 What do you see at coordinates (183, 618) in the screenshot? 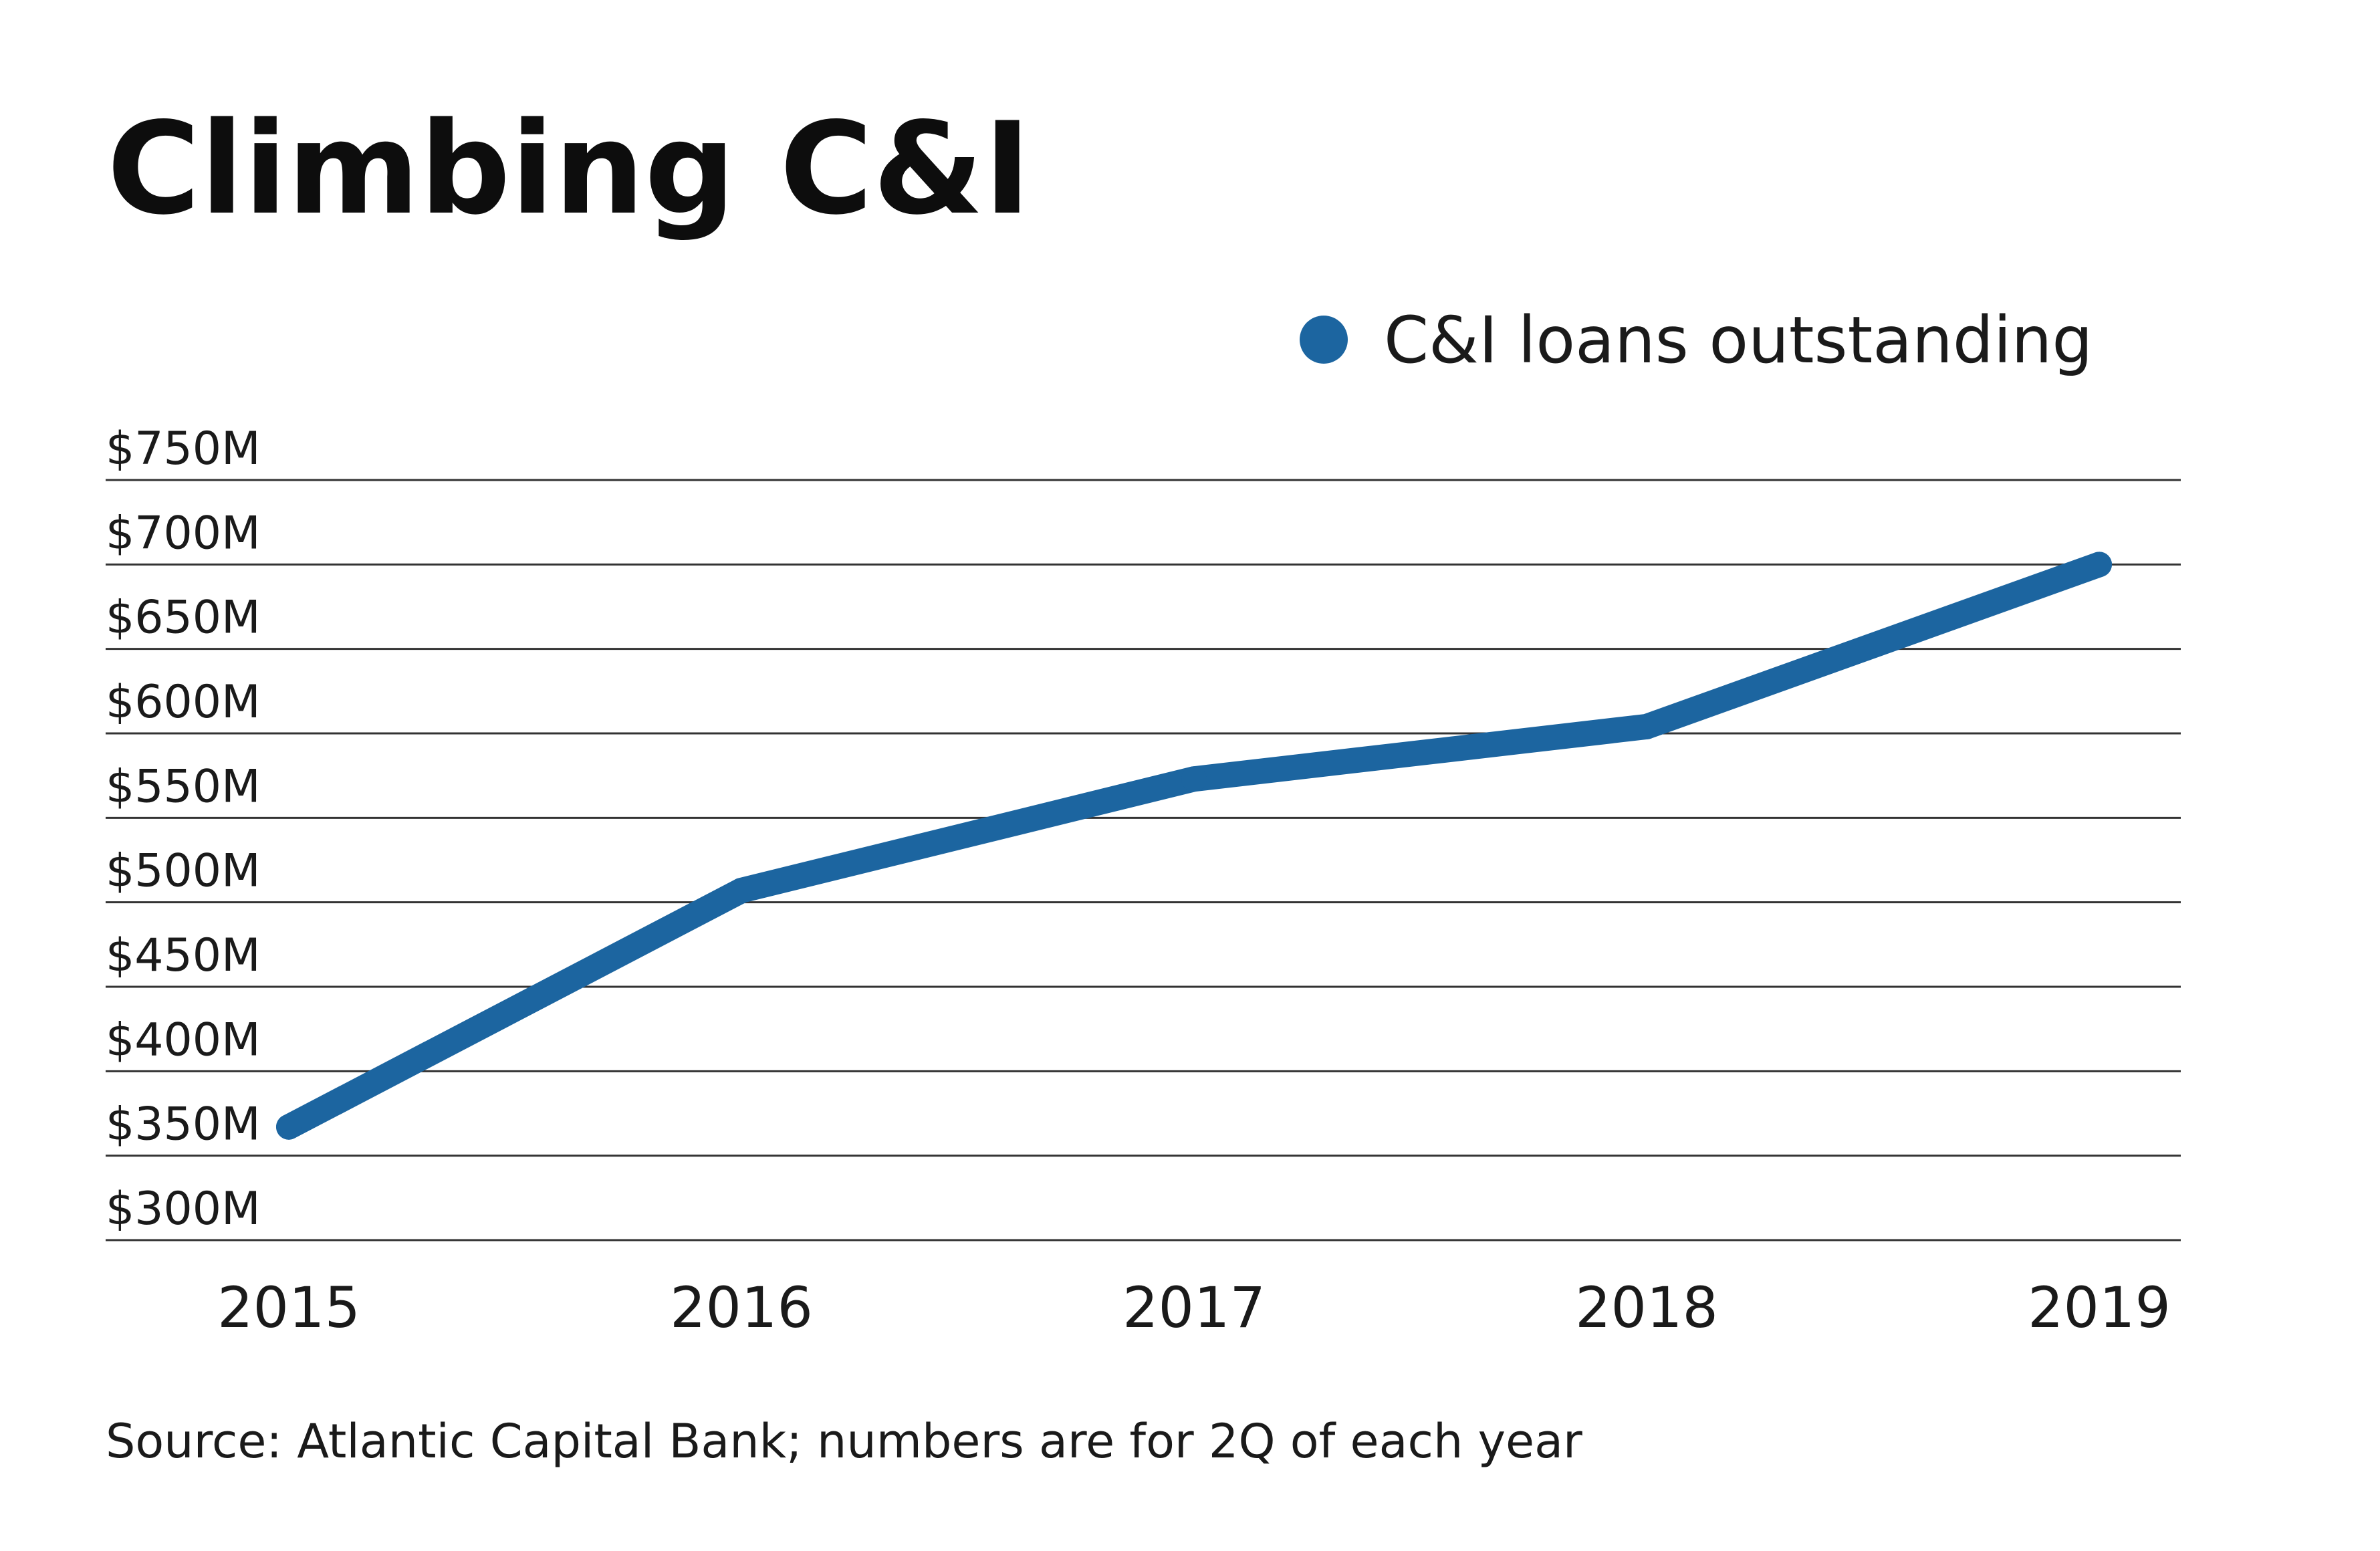
I see `y-tick-label: $650M` at bounding box center [183, 618].